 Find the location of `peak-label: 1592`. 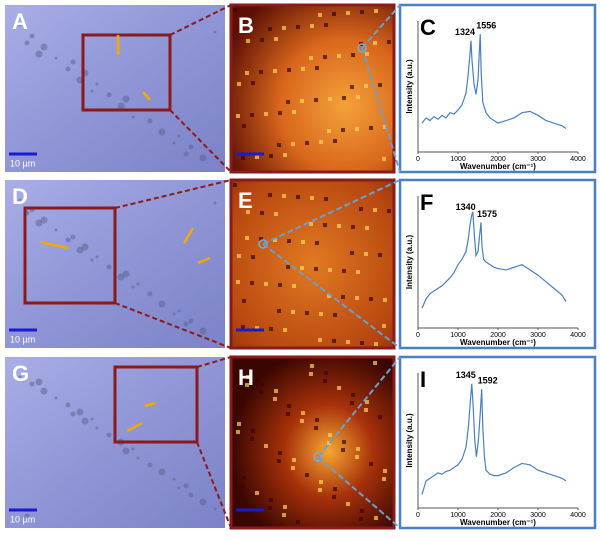

peak-label: 1592 is located at coordinates (488, 381).